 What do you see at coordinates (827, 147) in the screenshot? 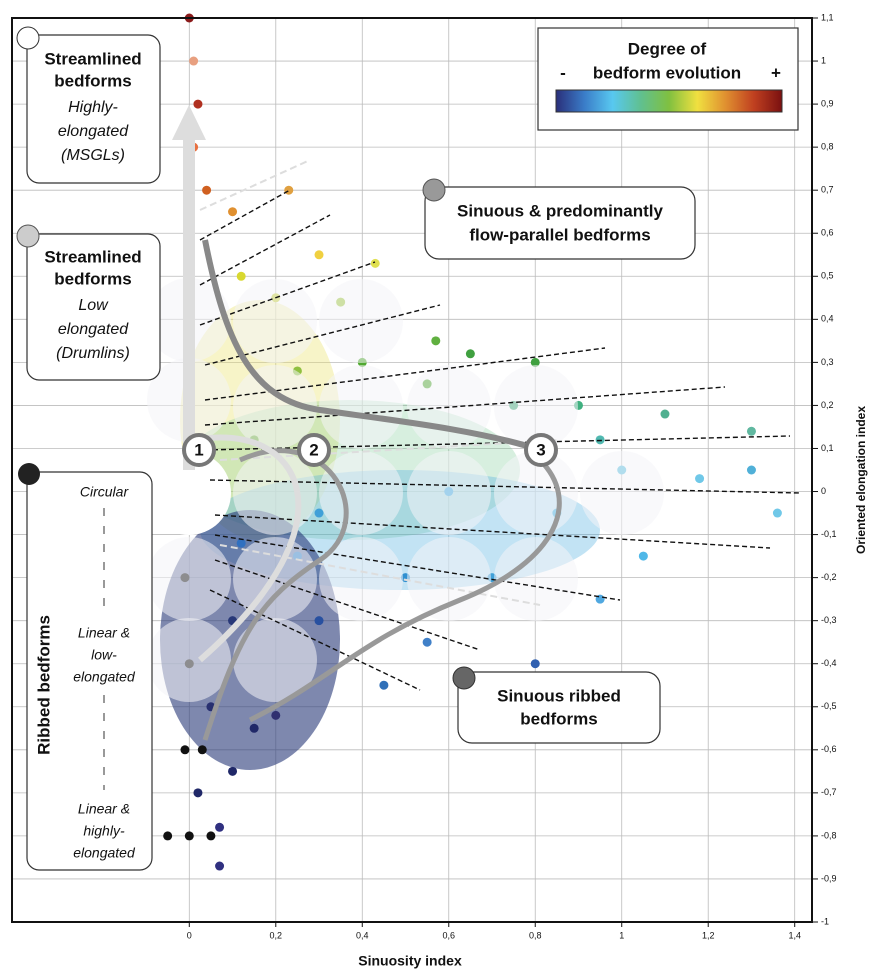
I see `y-tick-label: 0,8` at bounding box center [827, 147].